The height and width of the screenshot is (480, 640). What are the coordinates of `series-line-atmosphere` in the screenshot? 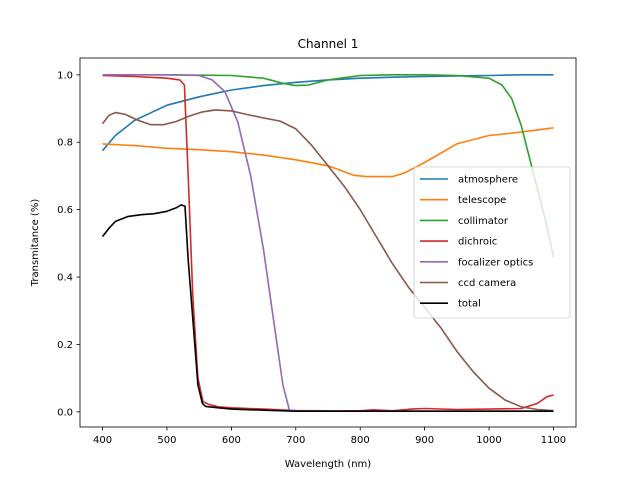 It's located at (327, 113).